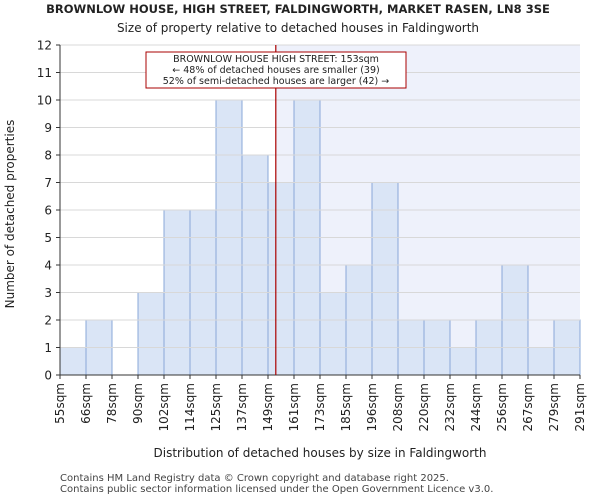 The height and width of the screenshot is (500, 600). Describe the element at coordinates (502, 407) in the screenshot. I see `x-tick-label: 256sqm` at that location.